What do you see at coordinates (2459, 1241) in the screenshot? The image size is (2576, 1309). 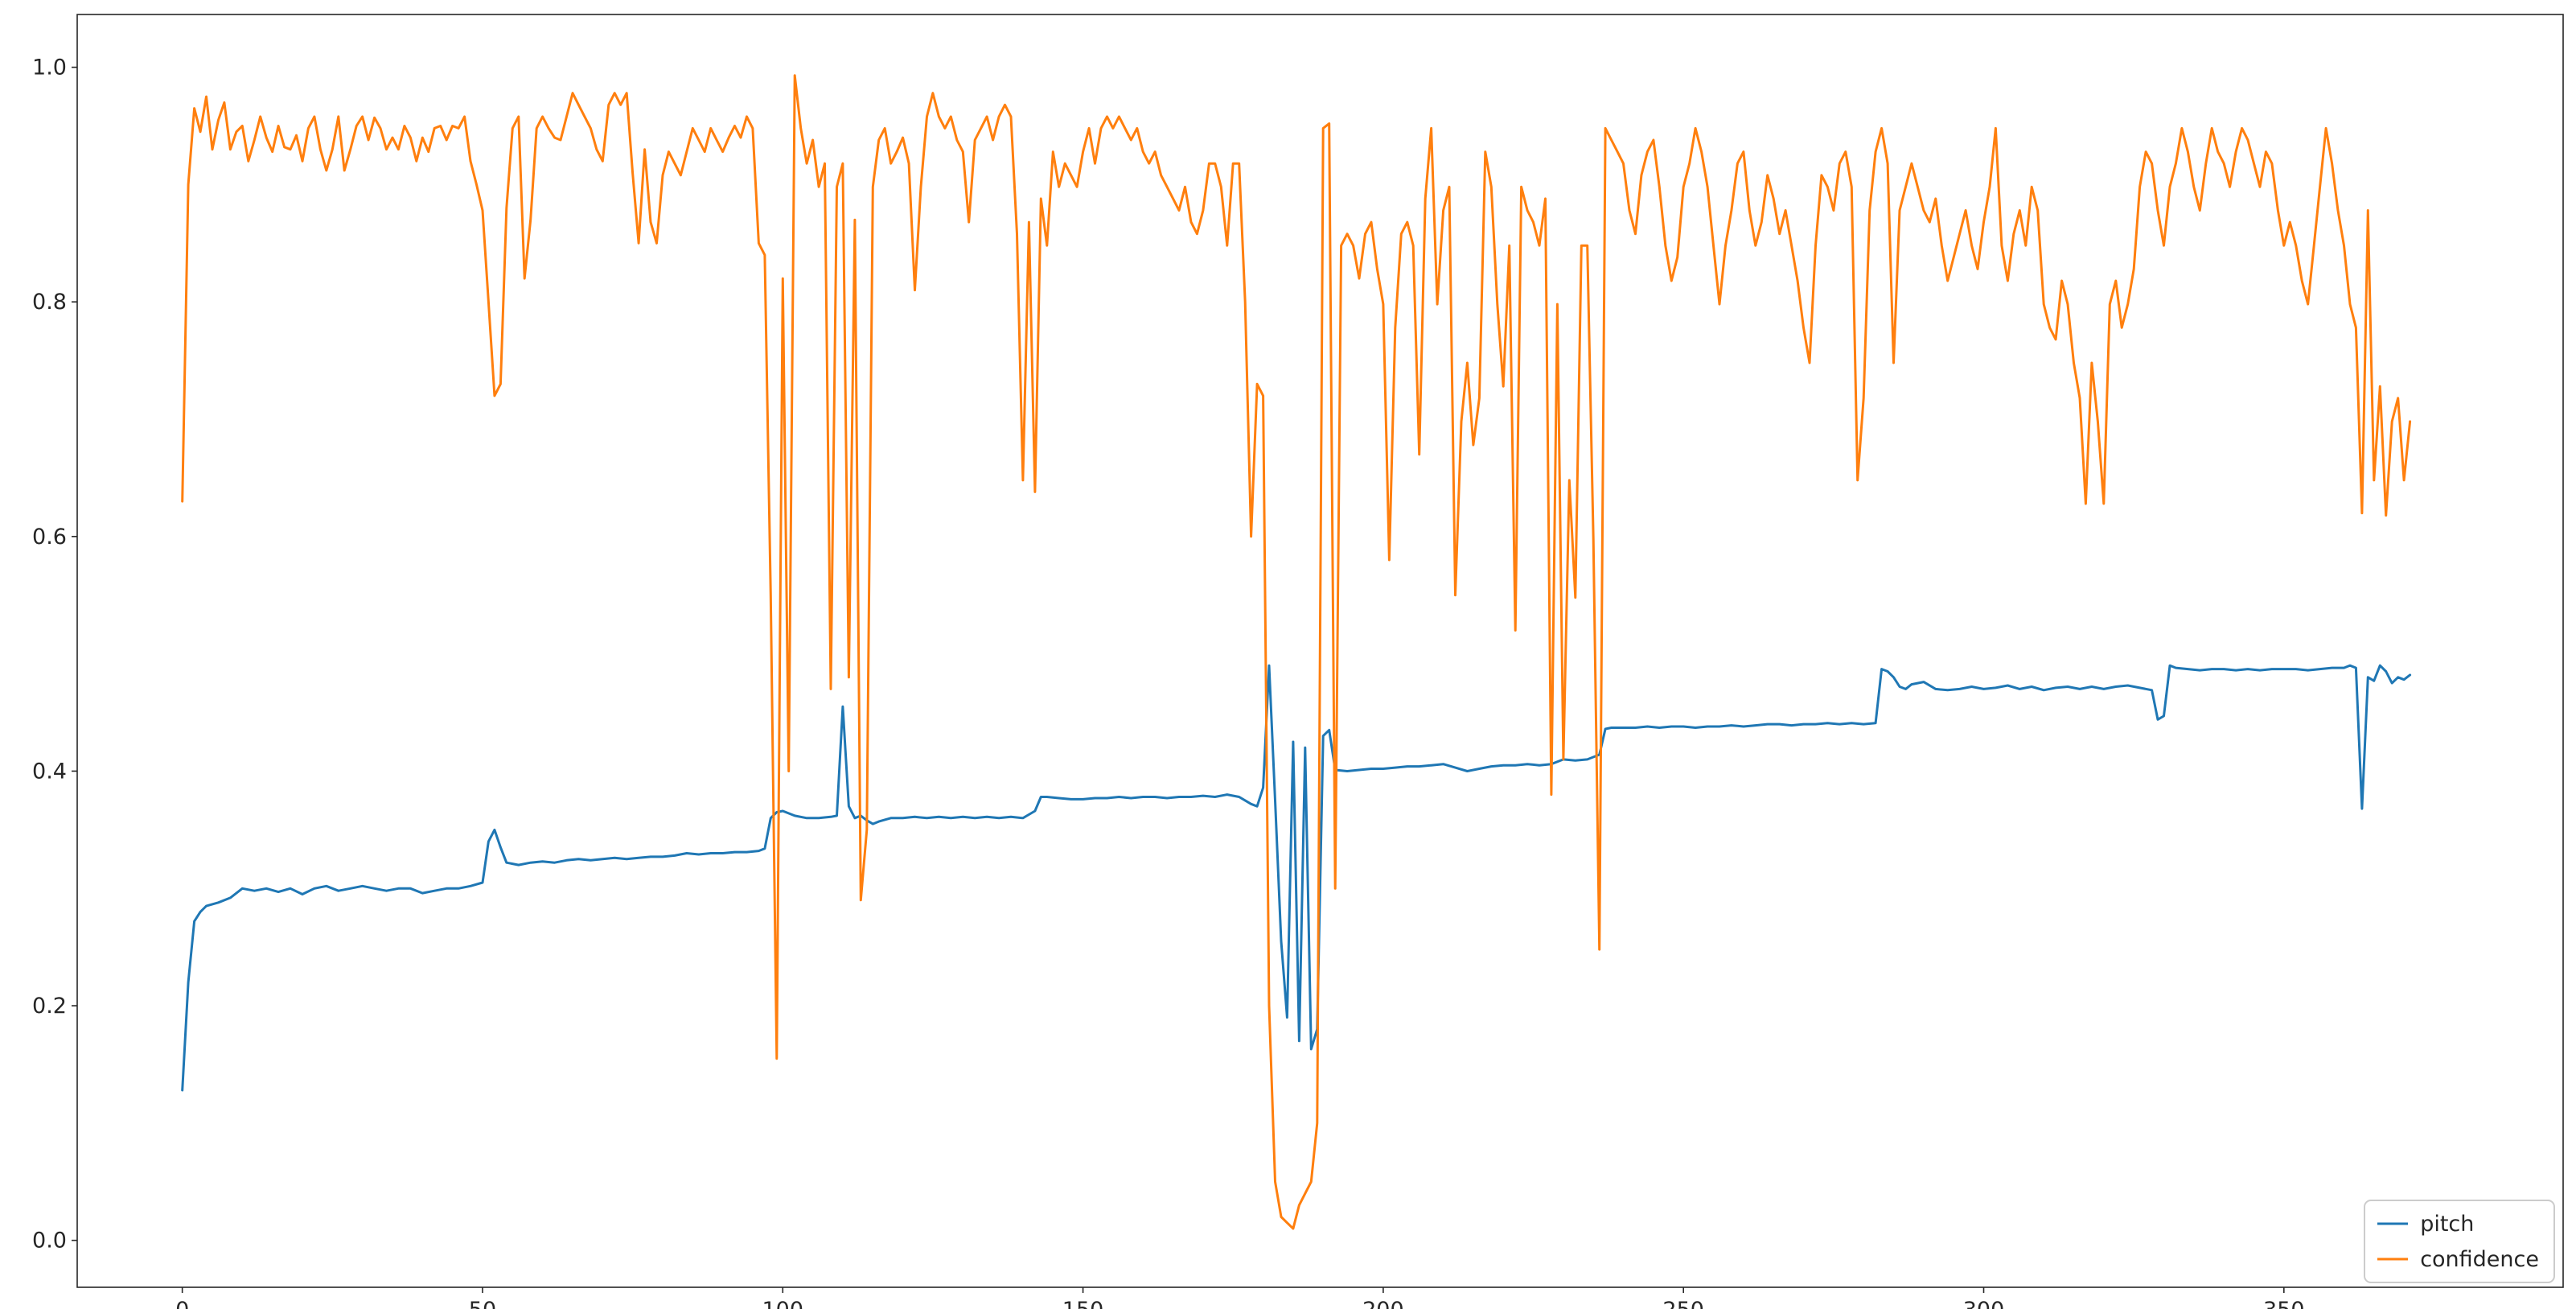 I see `legend: pitch confidence` at bounding box center [2459, 1241].